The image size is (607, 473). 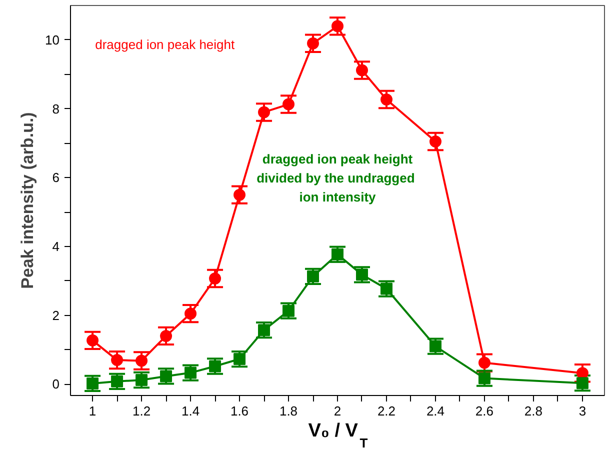 What do you see at coordinates (56, 178) in the screenshot?
I see `y-tick-label: 6` at bounding box center [56, 178].